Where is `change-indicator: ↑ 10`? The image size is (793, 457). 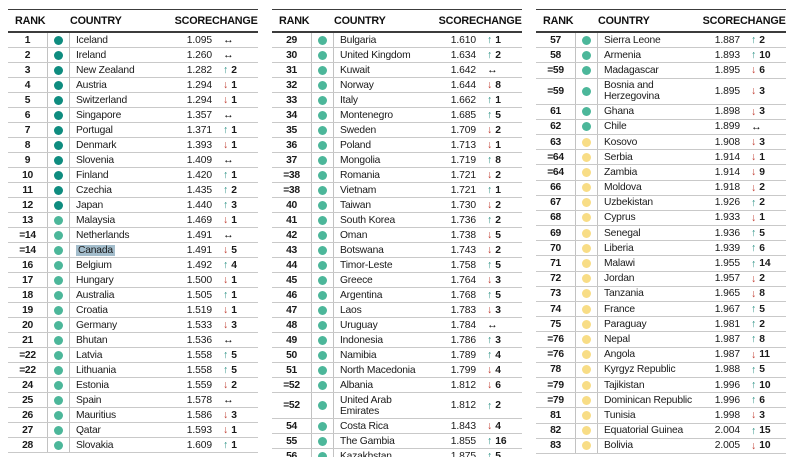
change-indicator: ↑ 10 is located at coordinates (763, 385).